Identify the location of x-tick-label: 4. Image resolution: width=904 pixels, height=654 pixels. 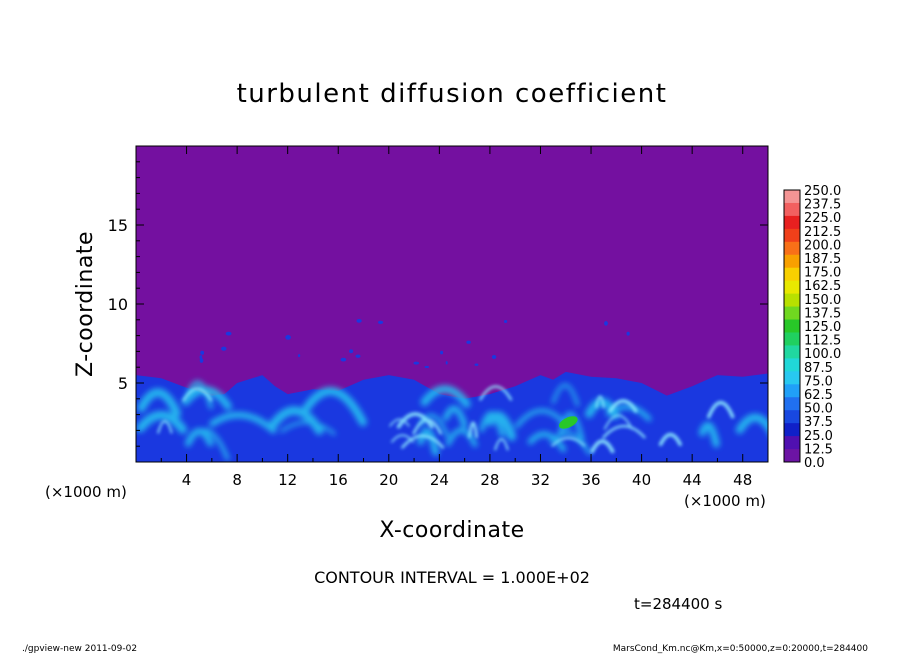
(187, 480).